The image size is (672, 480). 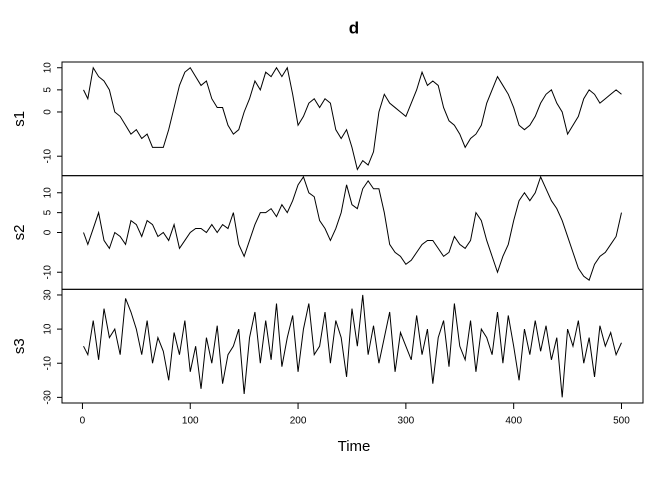 What do you see at coordinates (406, 421) in the screenshot?
I see `x-tick-label: 300` at bounding box center [406, 421].